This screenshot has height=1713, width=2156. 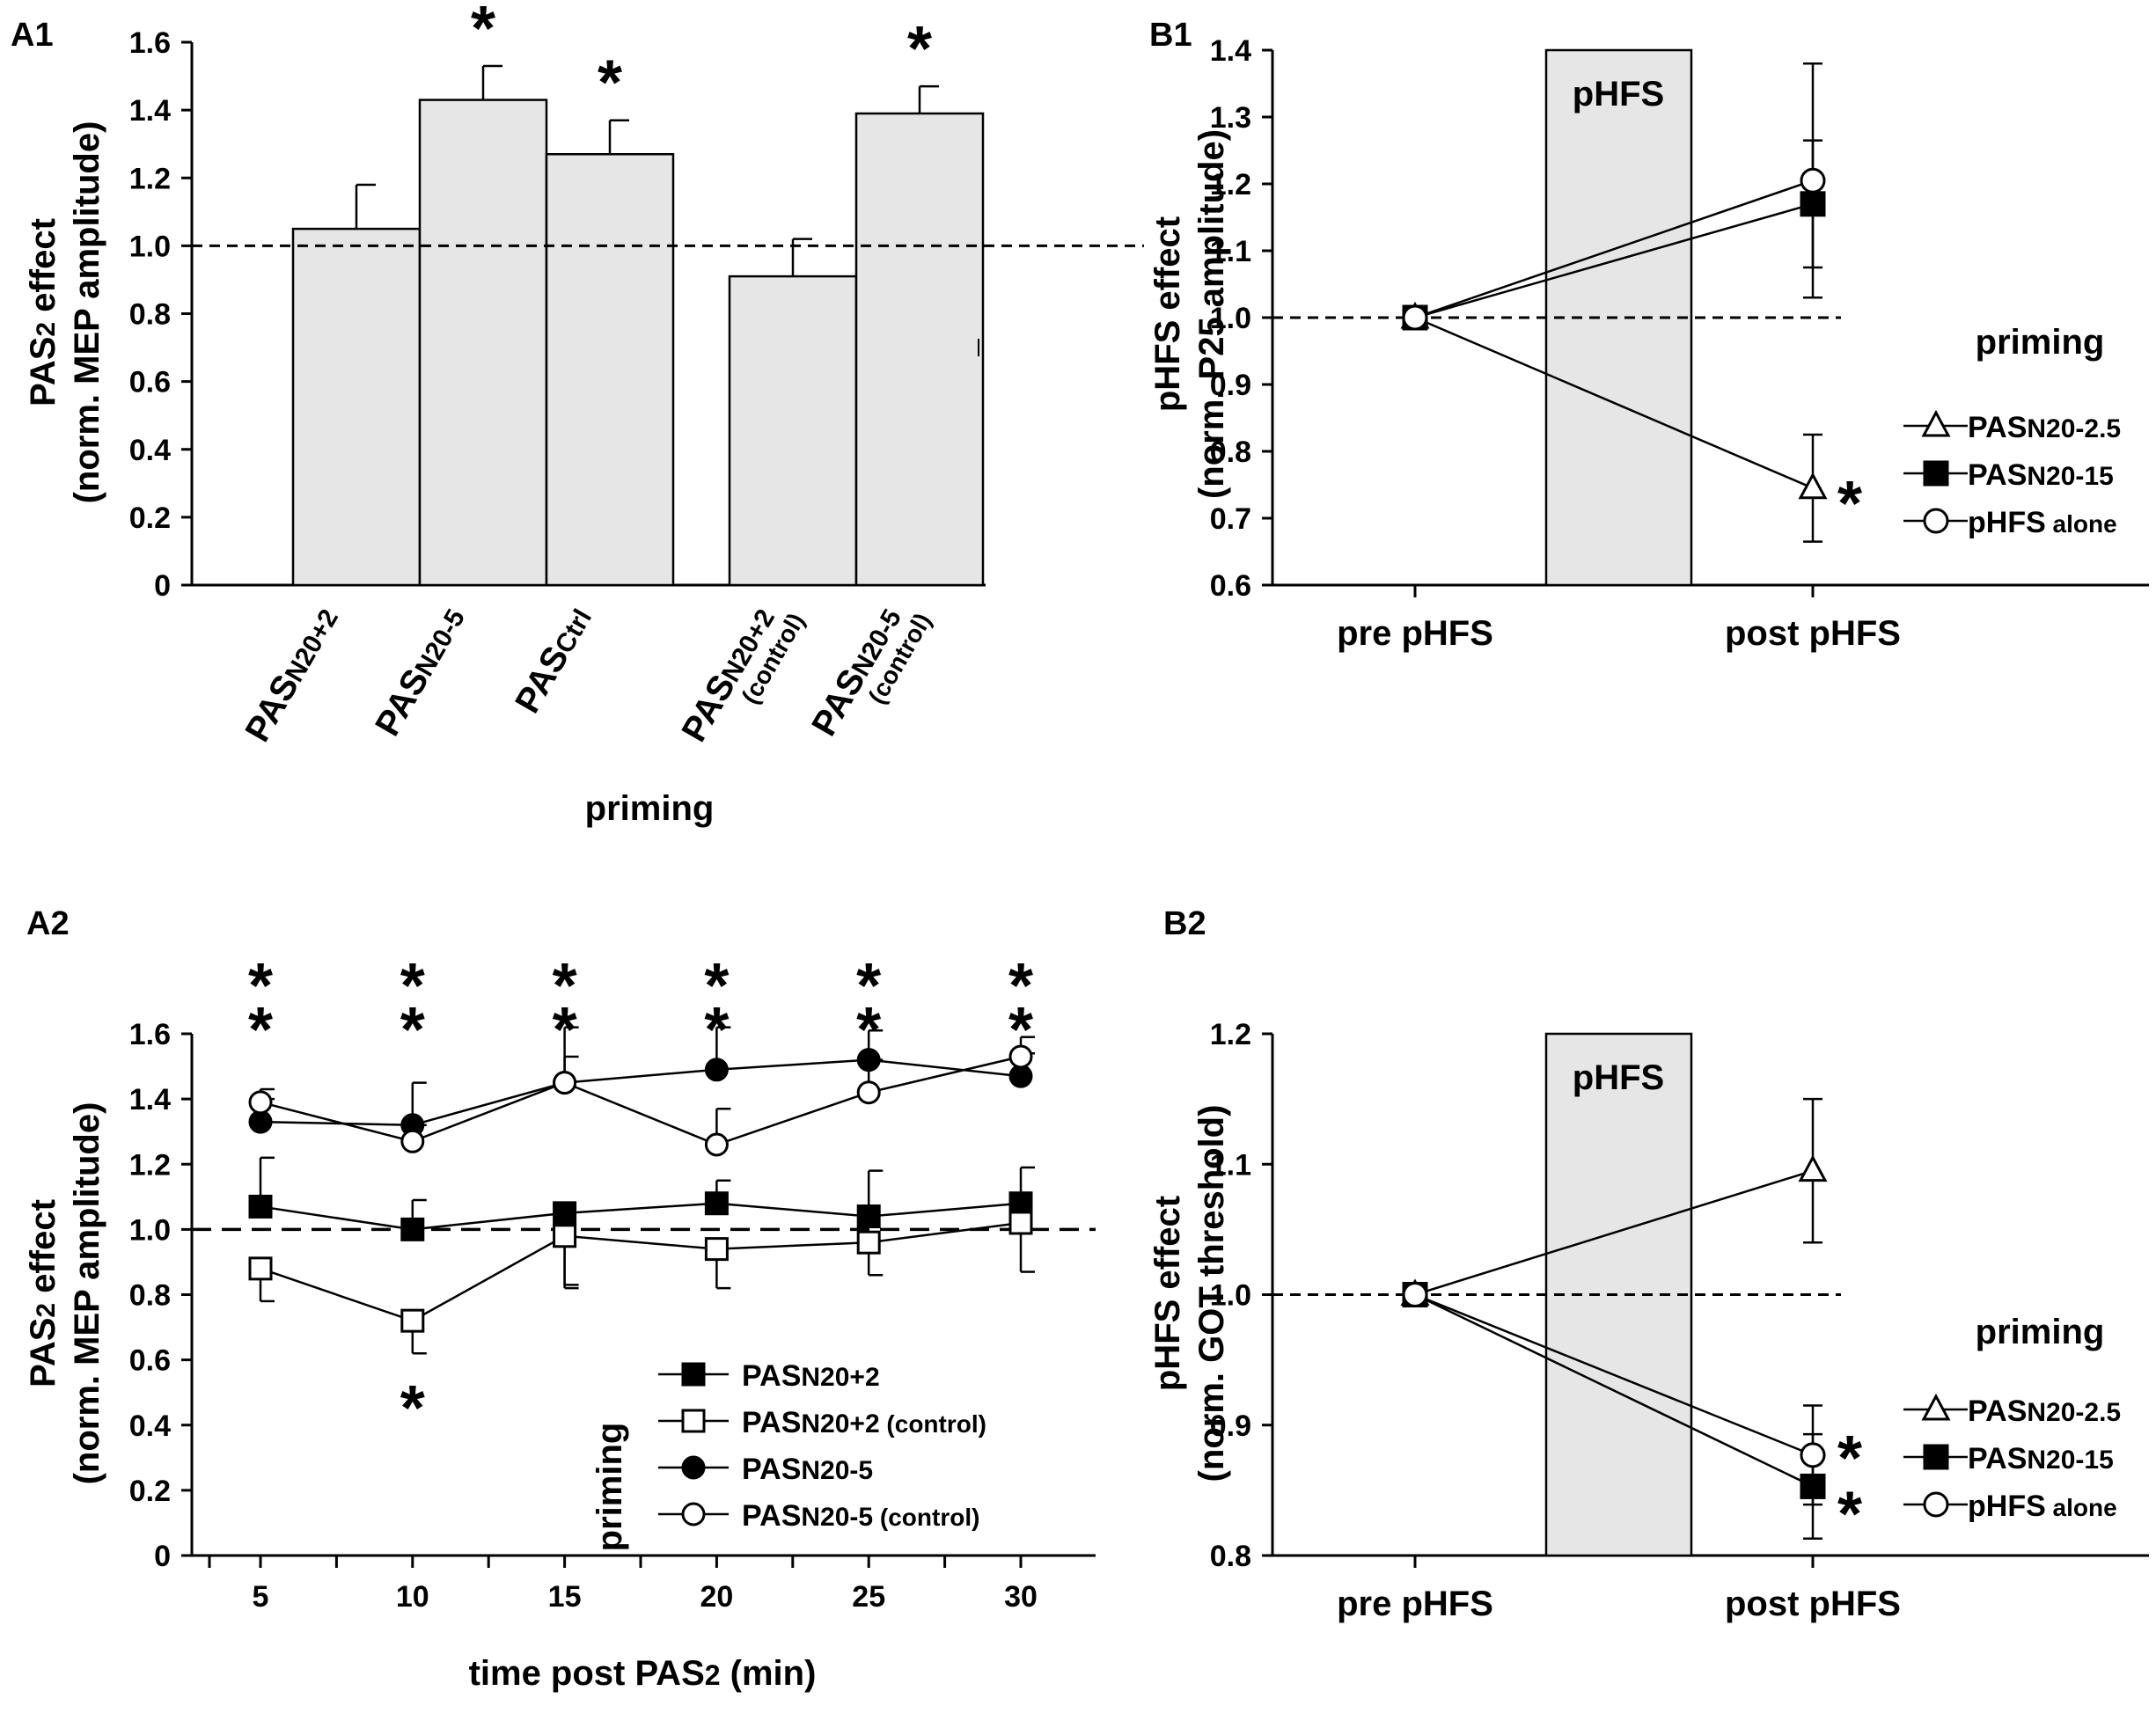 I want to click on category-label: PASN20+2, so click(x=292, y=675).